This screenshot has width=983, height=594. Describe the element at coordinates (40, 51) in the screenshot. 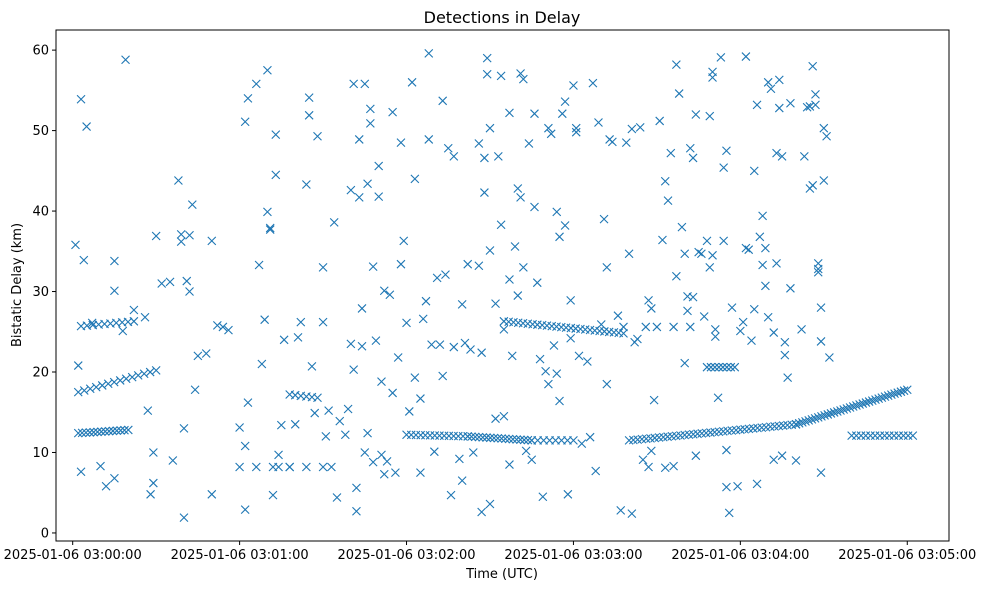

I see `y-tick-label: 60` at that location.